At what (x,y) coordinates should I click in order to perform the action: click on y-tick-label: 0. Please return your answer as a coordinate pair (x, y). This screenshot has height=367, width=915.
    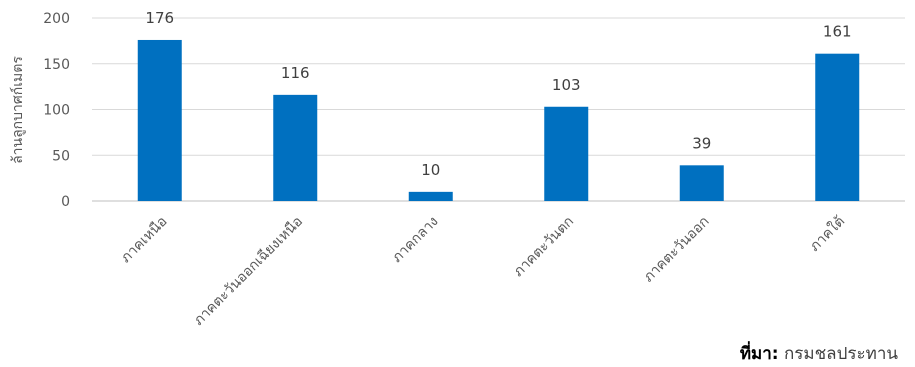
    Looking at the image, I should click on (65, 202).